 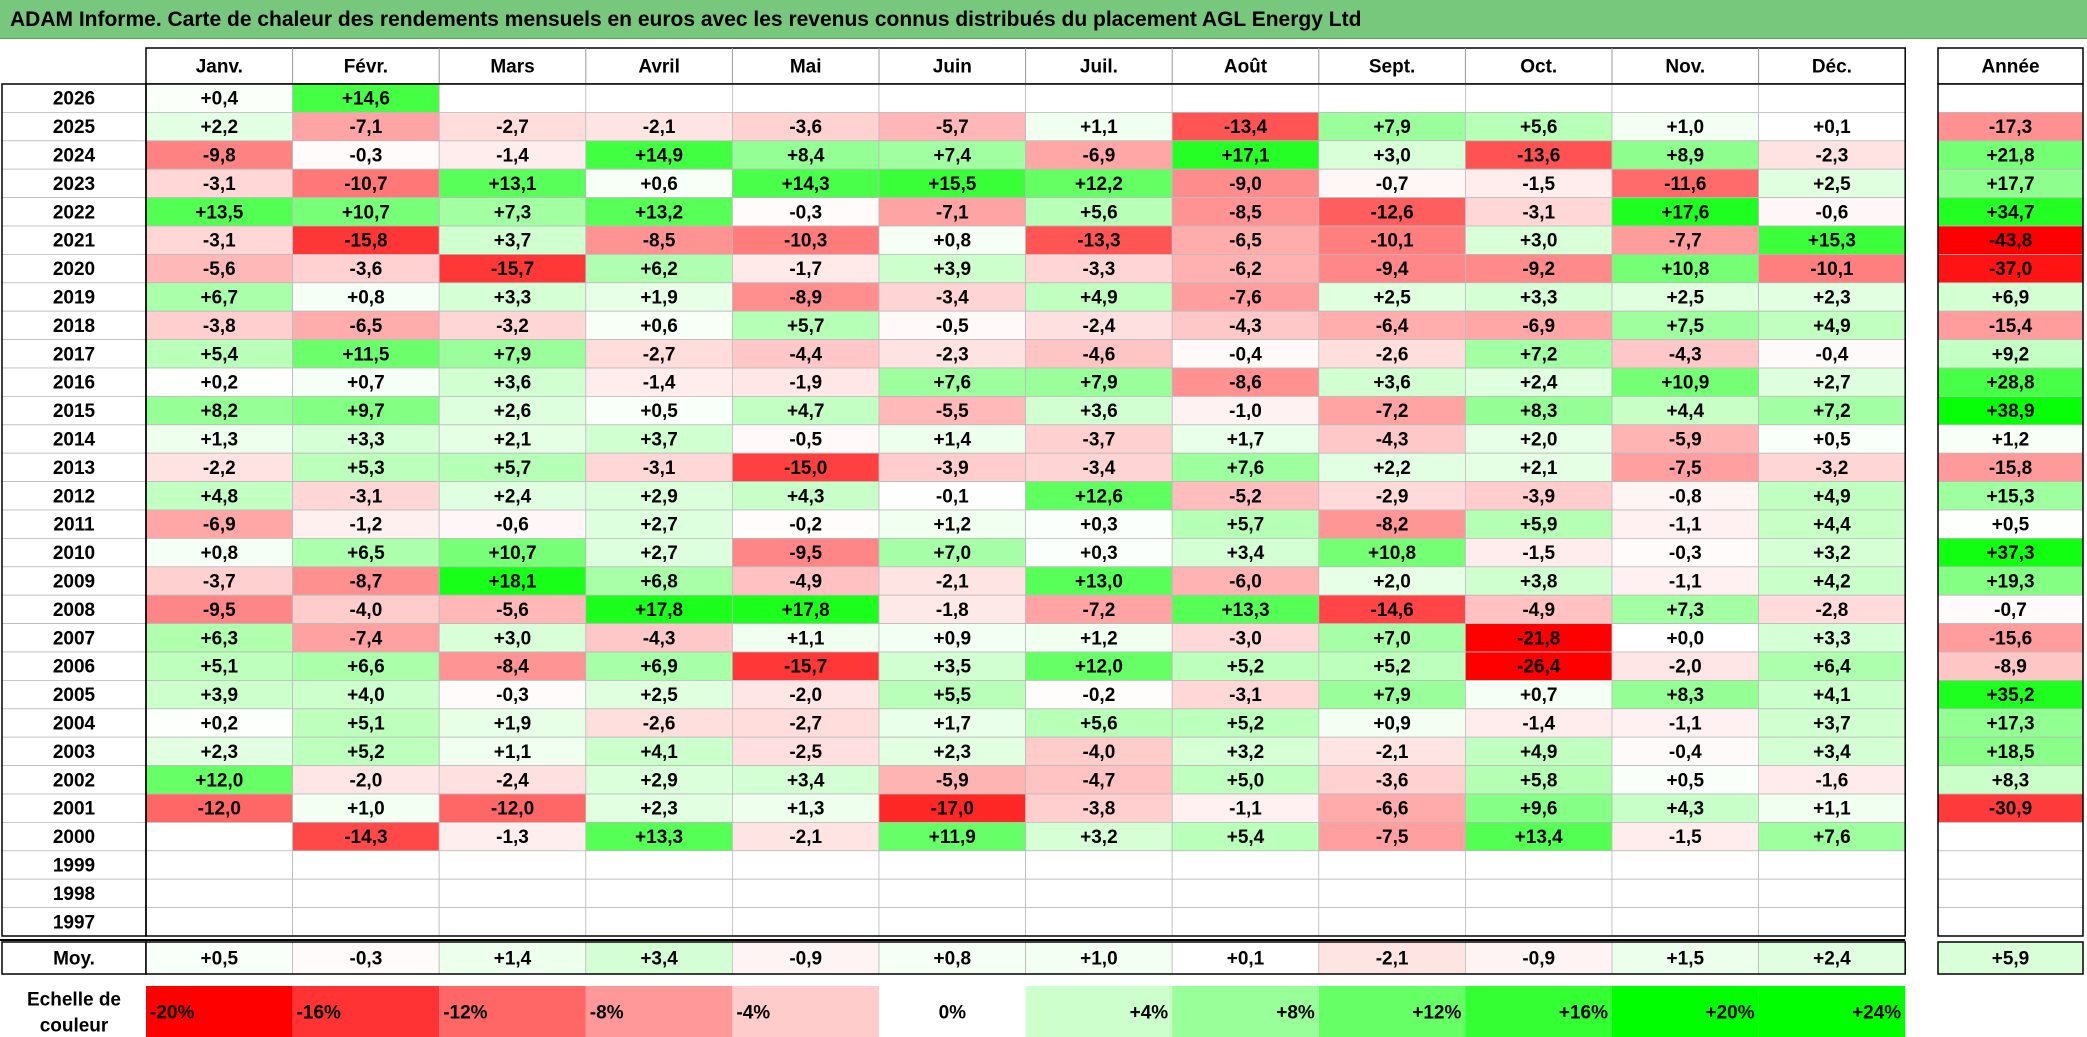 I want to click on cell-value: +12,0, so click(x=219, y=780).